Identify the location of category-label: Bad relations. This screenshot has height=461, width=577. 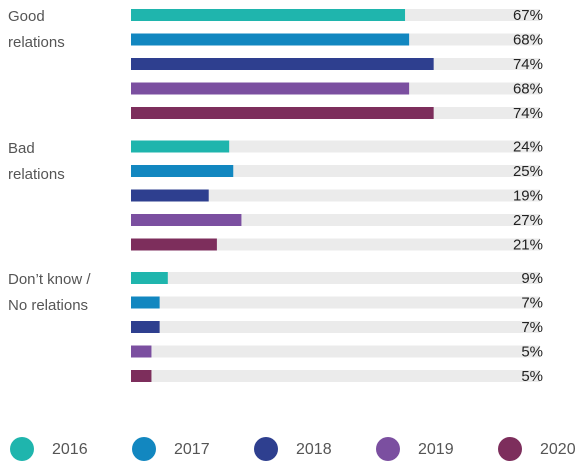
(36, 161).